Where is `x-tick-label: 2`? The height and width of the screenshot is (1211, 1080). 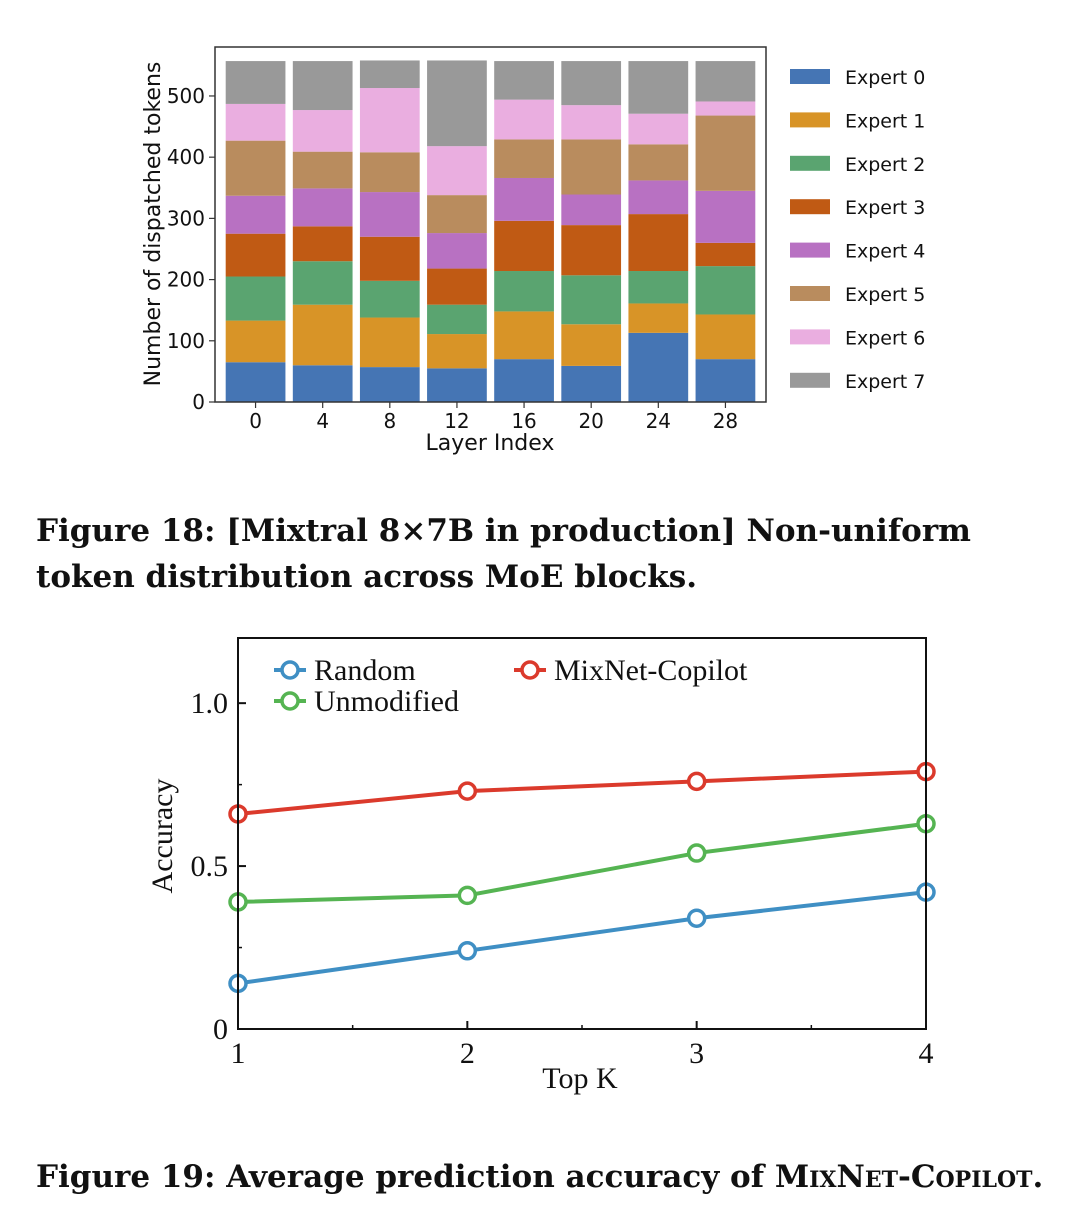
x-tick-label: 2 is located at coordinates (467, 1053).